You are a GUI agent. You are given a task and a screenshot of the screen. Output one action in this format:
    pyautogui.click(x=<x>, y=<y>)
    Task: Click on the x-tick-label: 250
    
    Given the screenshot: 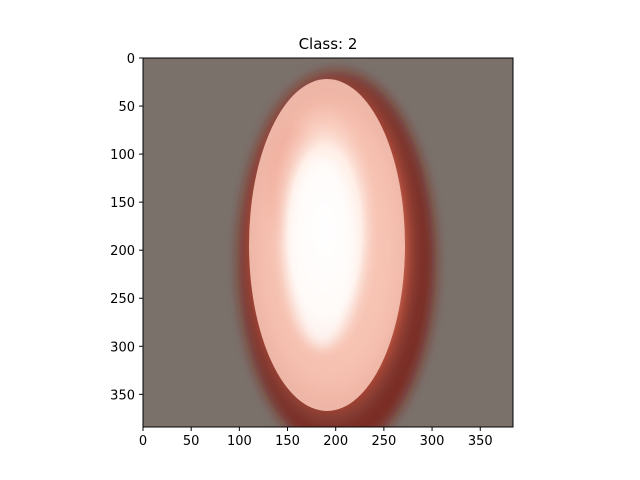 What is the action you would take?
    pyautogui.click(x=383, y=441)
    